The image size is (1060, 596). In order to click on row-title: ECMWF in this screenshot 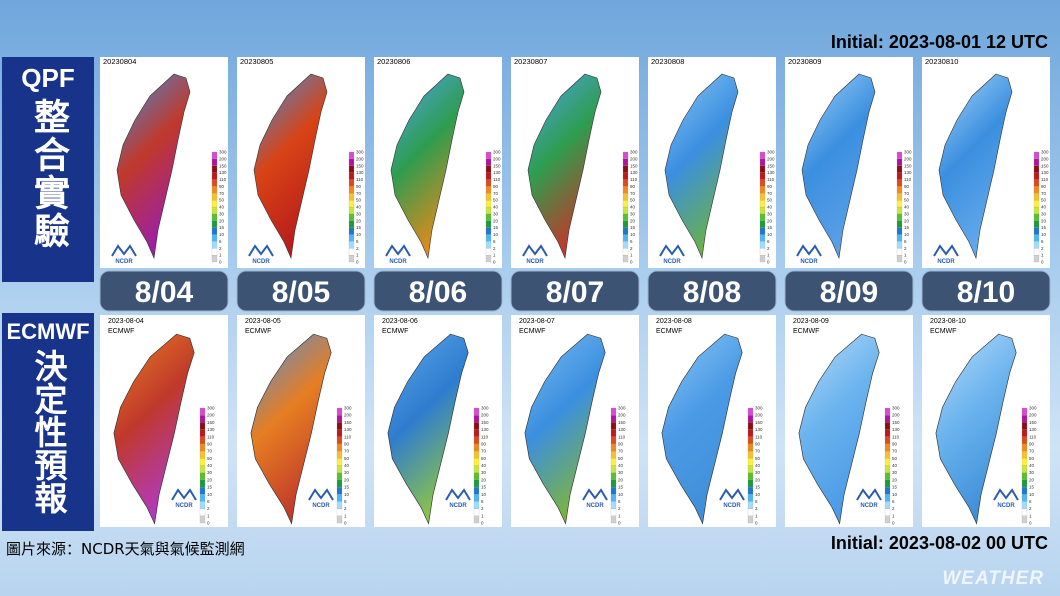, I will do `click(48, 331)`.